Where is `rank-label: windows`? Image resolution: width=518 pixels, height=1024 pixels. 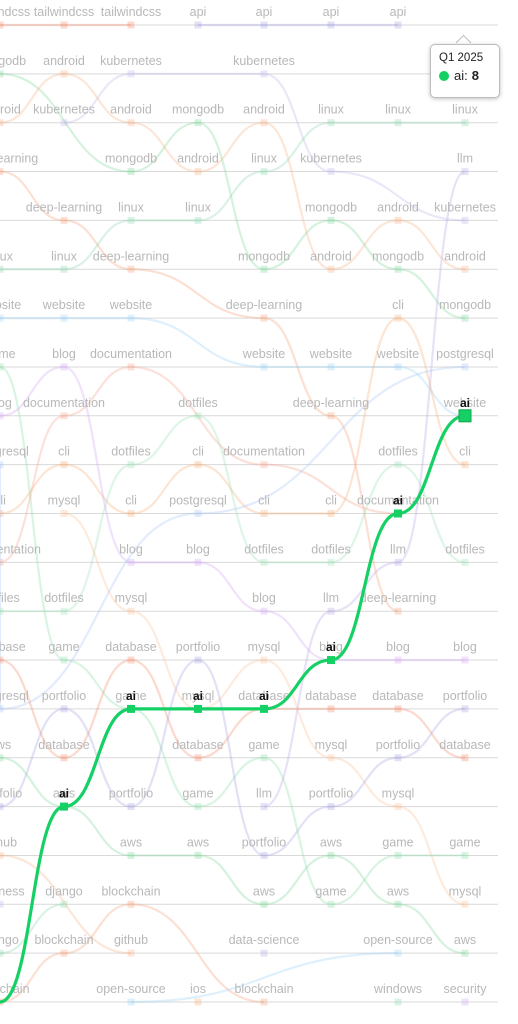 rank-label: windows is located at coordinates (397, 989).